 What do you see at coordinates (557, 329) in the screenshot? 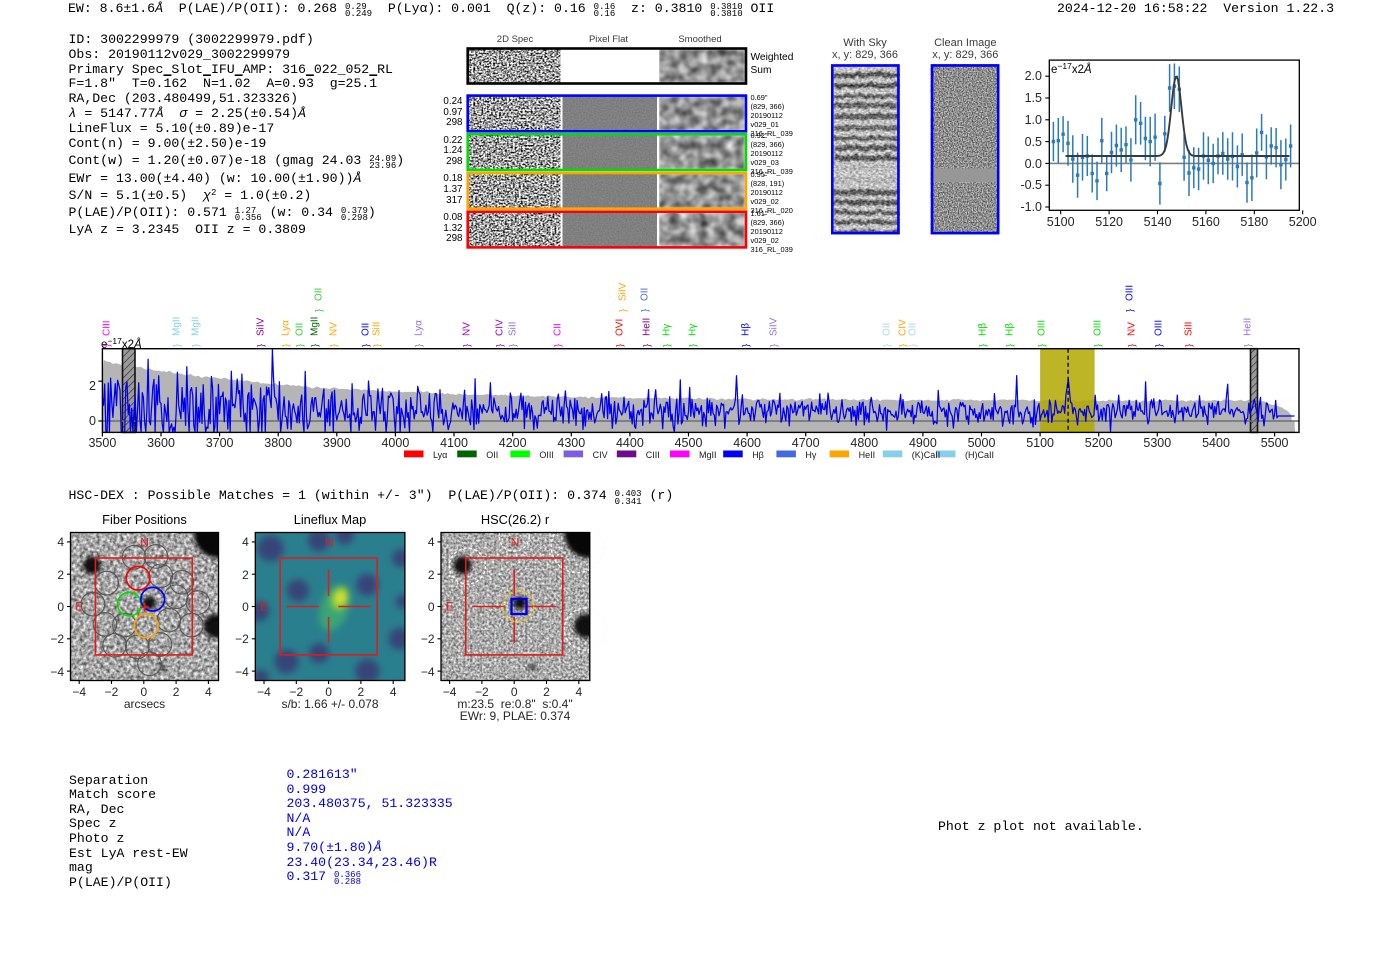
I see `svg-text: CII` at bounding box center [557, 329].